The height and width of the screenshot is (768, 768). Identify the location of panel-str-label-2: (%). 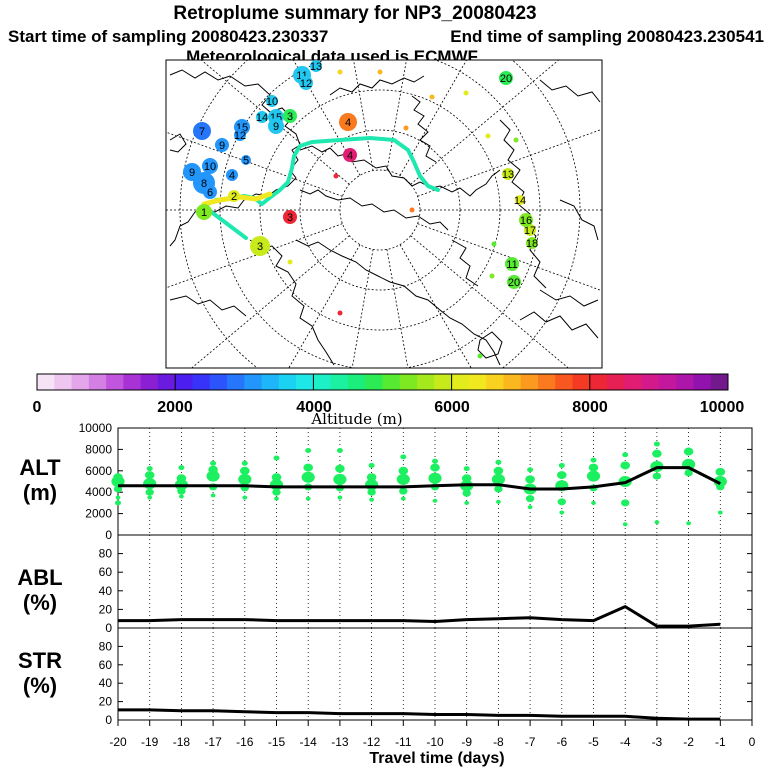
(40, 685).